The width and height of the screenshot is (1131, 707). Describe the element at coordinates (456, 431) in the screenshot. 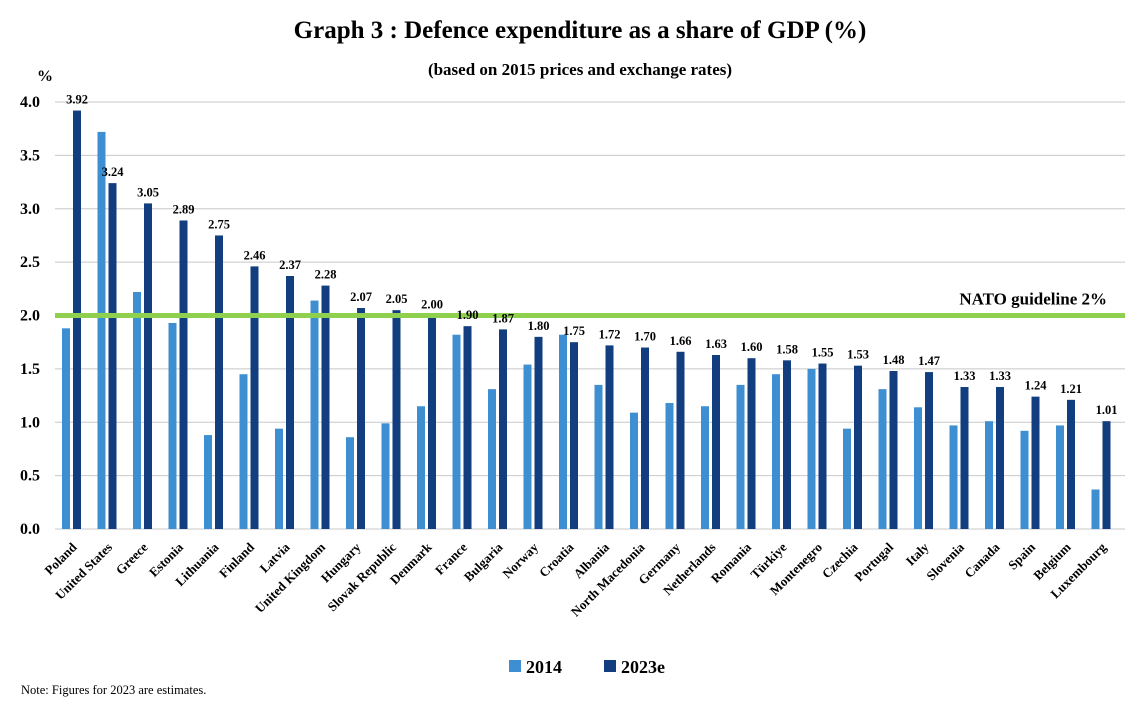

I see `bar-2014-france` at that location.